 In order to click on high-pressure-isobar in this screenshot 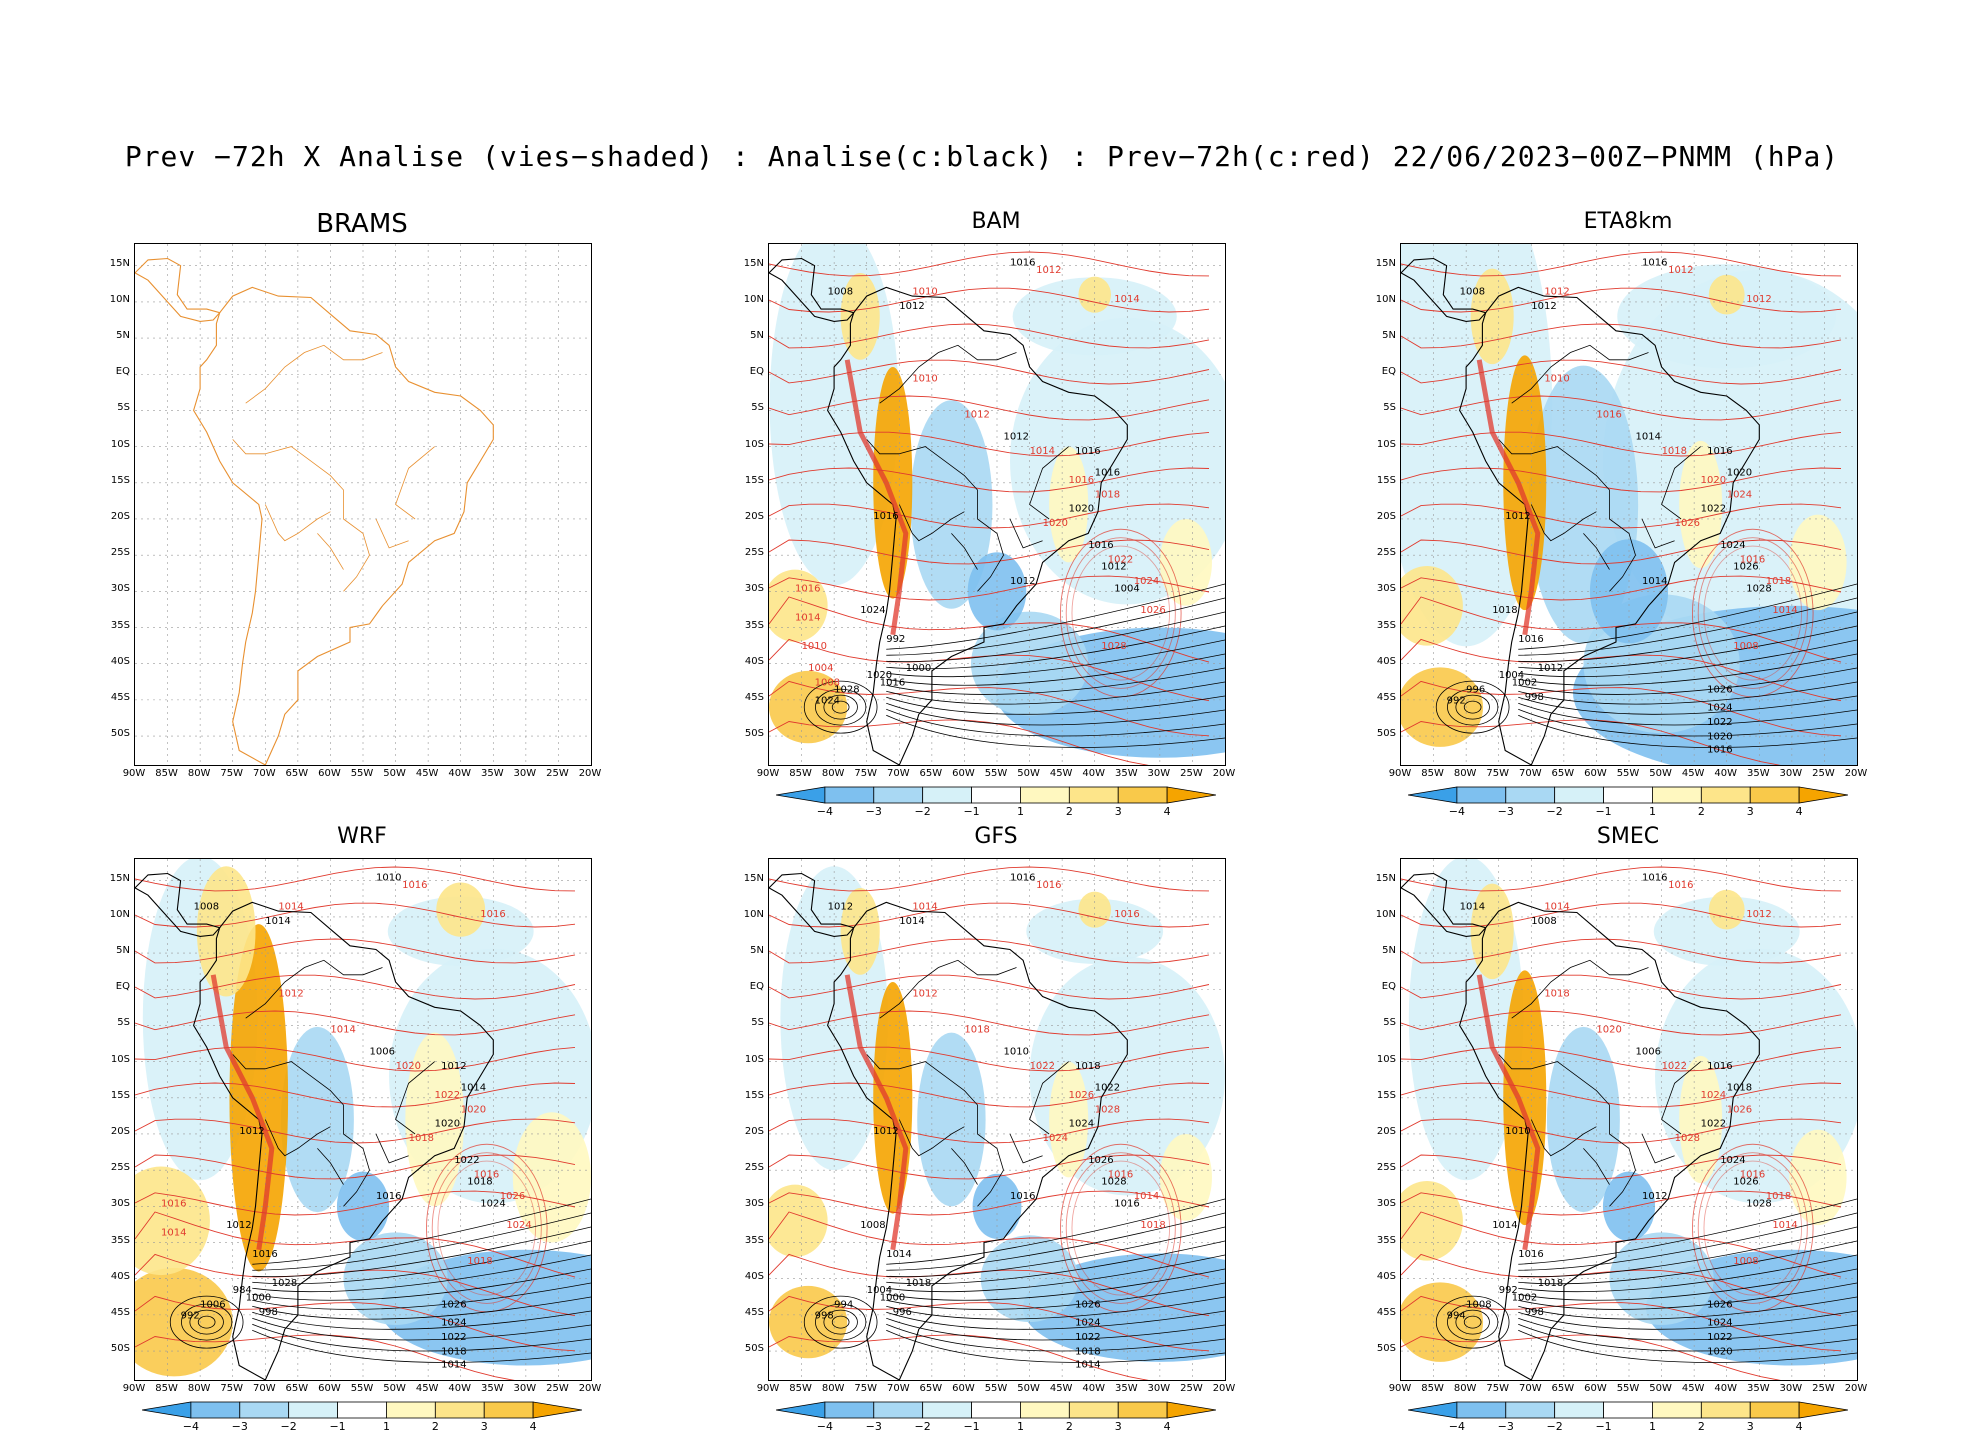, I will do `click(1121, 613)`.